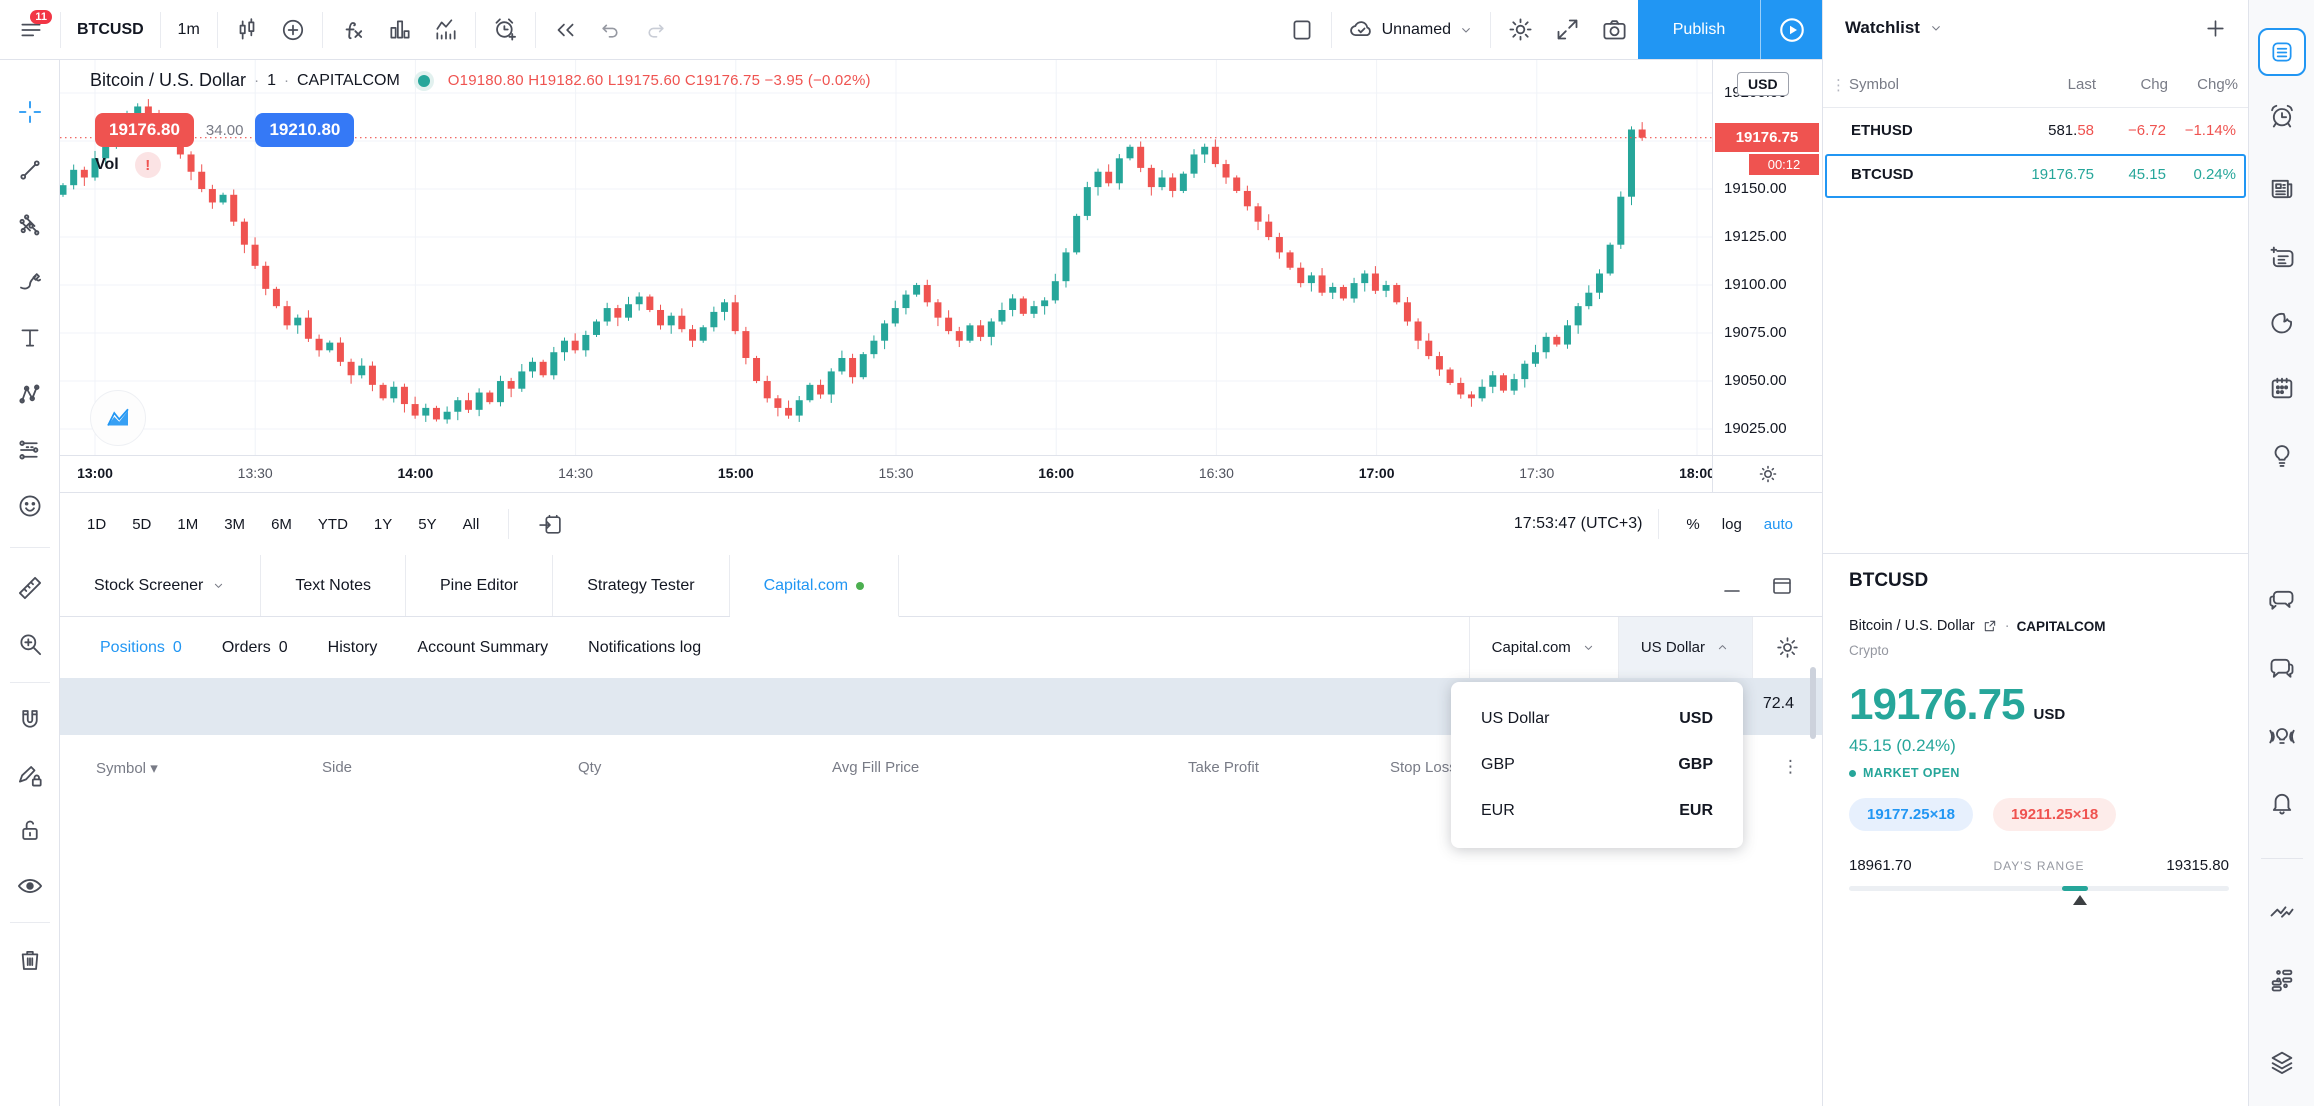 The height and width of the screenshot is (1106, 2314). Describe the element at coordinates (565, 30) in the screenshot. I see `bar-replay-button` at that location.